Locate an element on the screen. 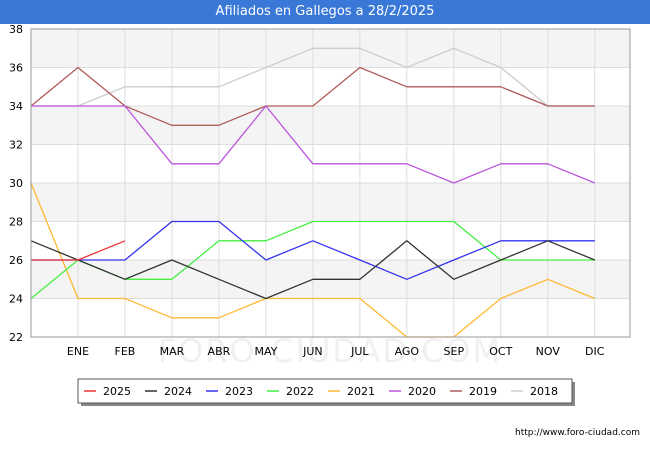 Image resolution: width=650 pixels, height=450 pixels. x-tick-label: DIC is located at coordinates (595, 351).